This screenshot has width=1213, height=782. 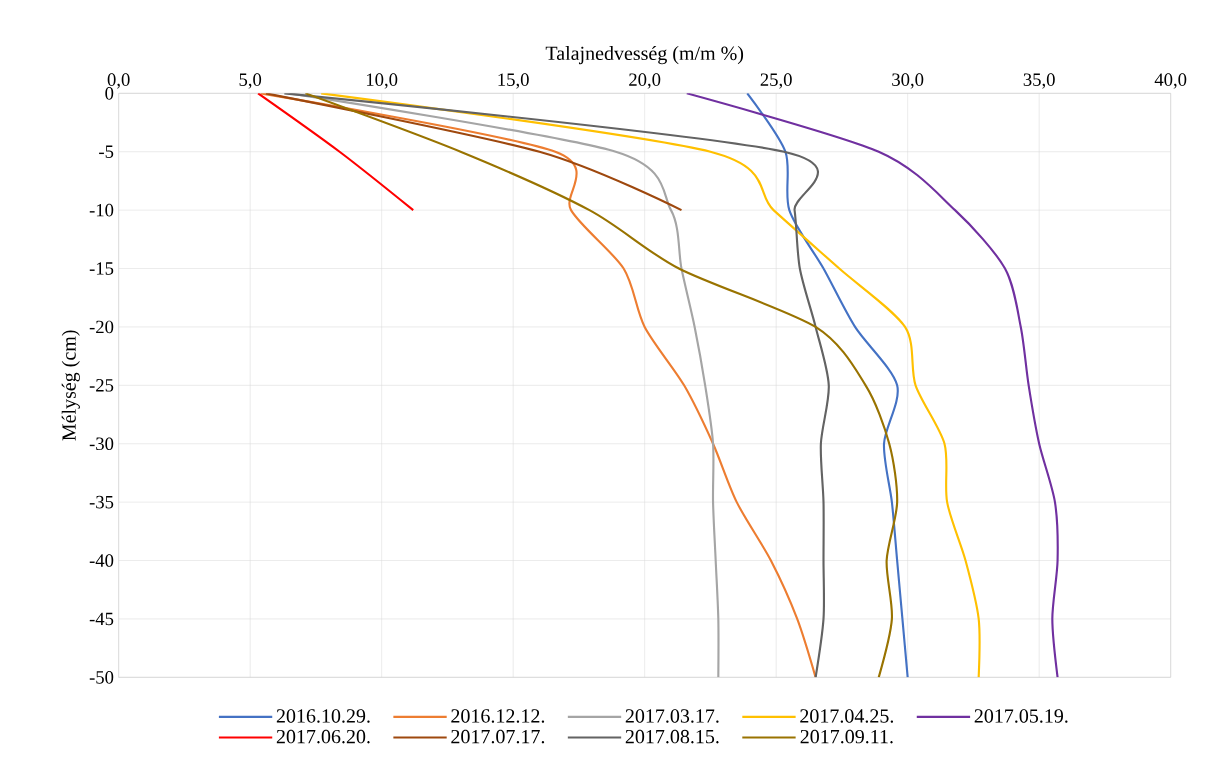 I want to click on legend-label: 2017.04.25., so click(x=847, y=716).